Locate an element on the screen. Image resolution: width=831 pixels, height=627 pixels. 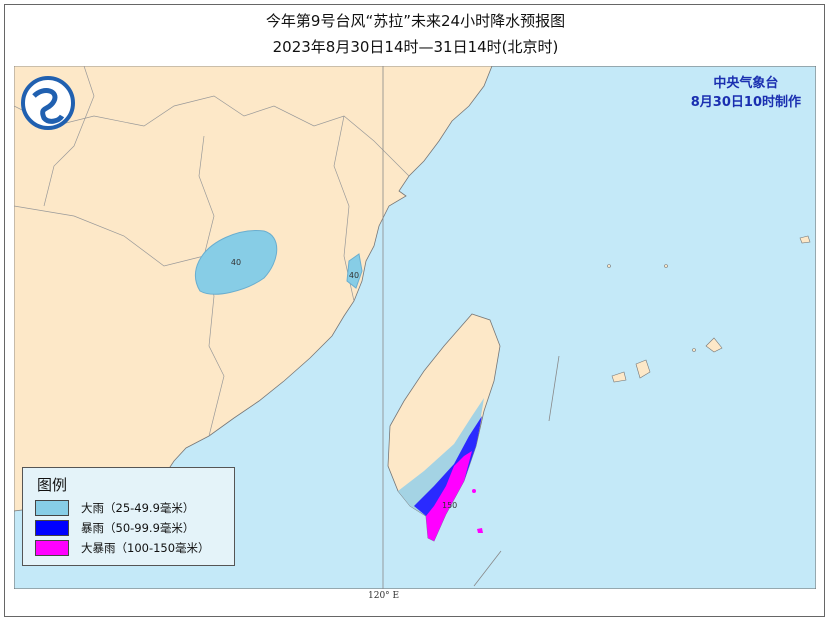
legend-item-heavy-rain: 大雨（25-49.9毫米） is located at coordinates (114, 508).